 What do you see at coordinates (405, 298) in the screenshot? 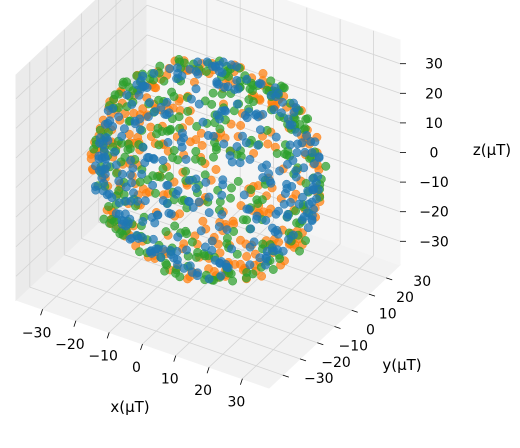
I see `y-tick-label: 20` at bounding box center [405, 298].